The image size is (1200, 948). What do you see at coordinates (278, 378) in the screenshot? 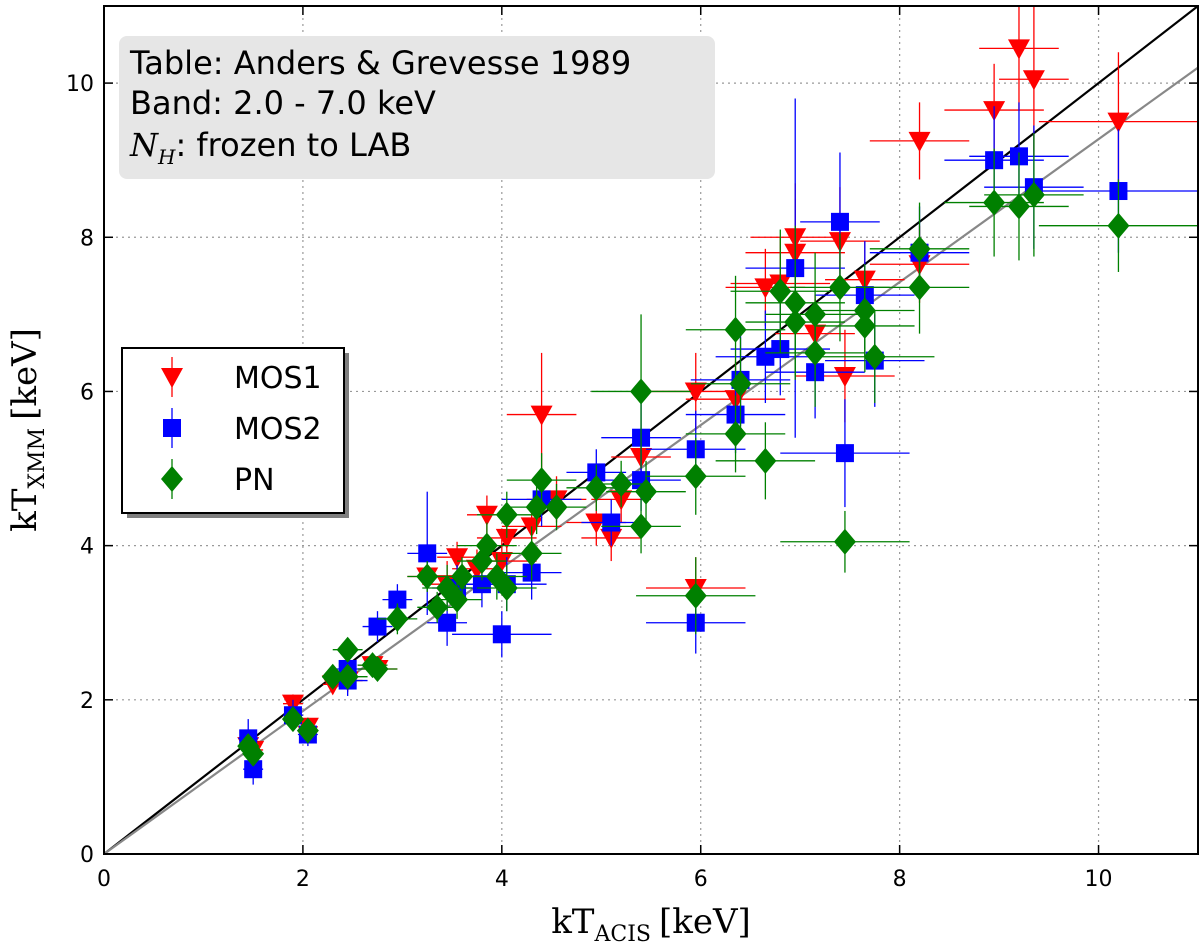
I see `legend-label: MOS1` at bounding box center [278, 378].